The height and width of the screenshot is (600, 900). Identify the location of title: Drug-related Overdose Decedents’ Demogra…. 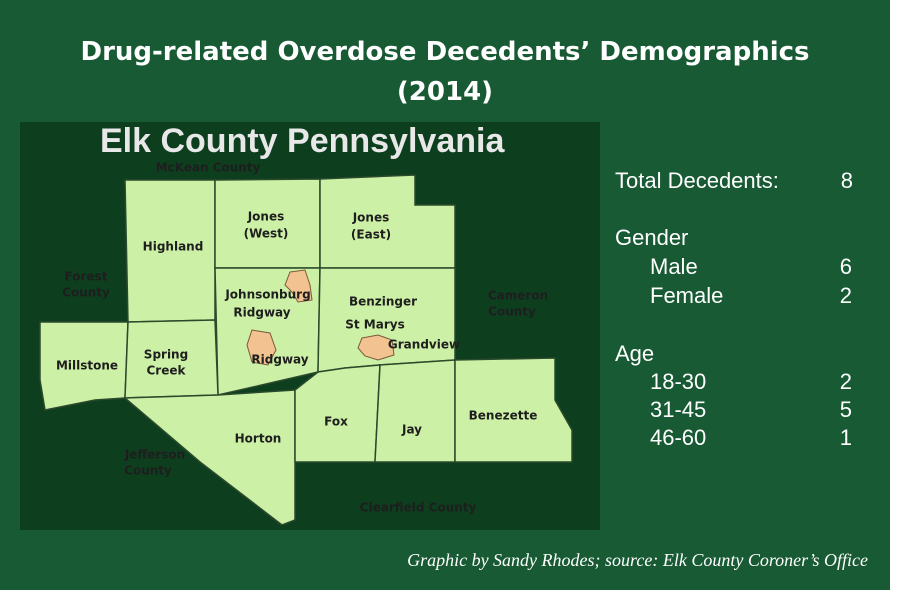
(445, 72).